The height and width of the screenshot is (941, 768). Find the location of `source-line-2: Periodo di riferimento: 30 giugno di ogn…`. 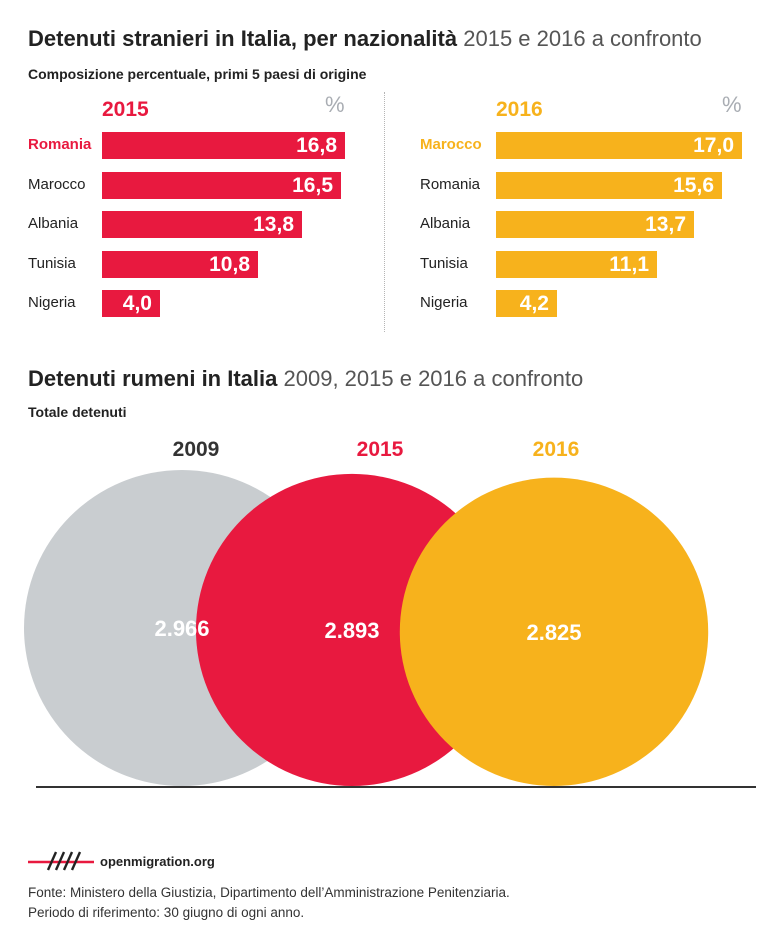

source-line-2: Periodo di riferimento: 30 giugno di ogn… is located at coordinates (166, 912).